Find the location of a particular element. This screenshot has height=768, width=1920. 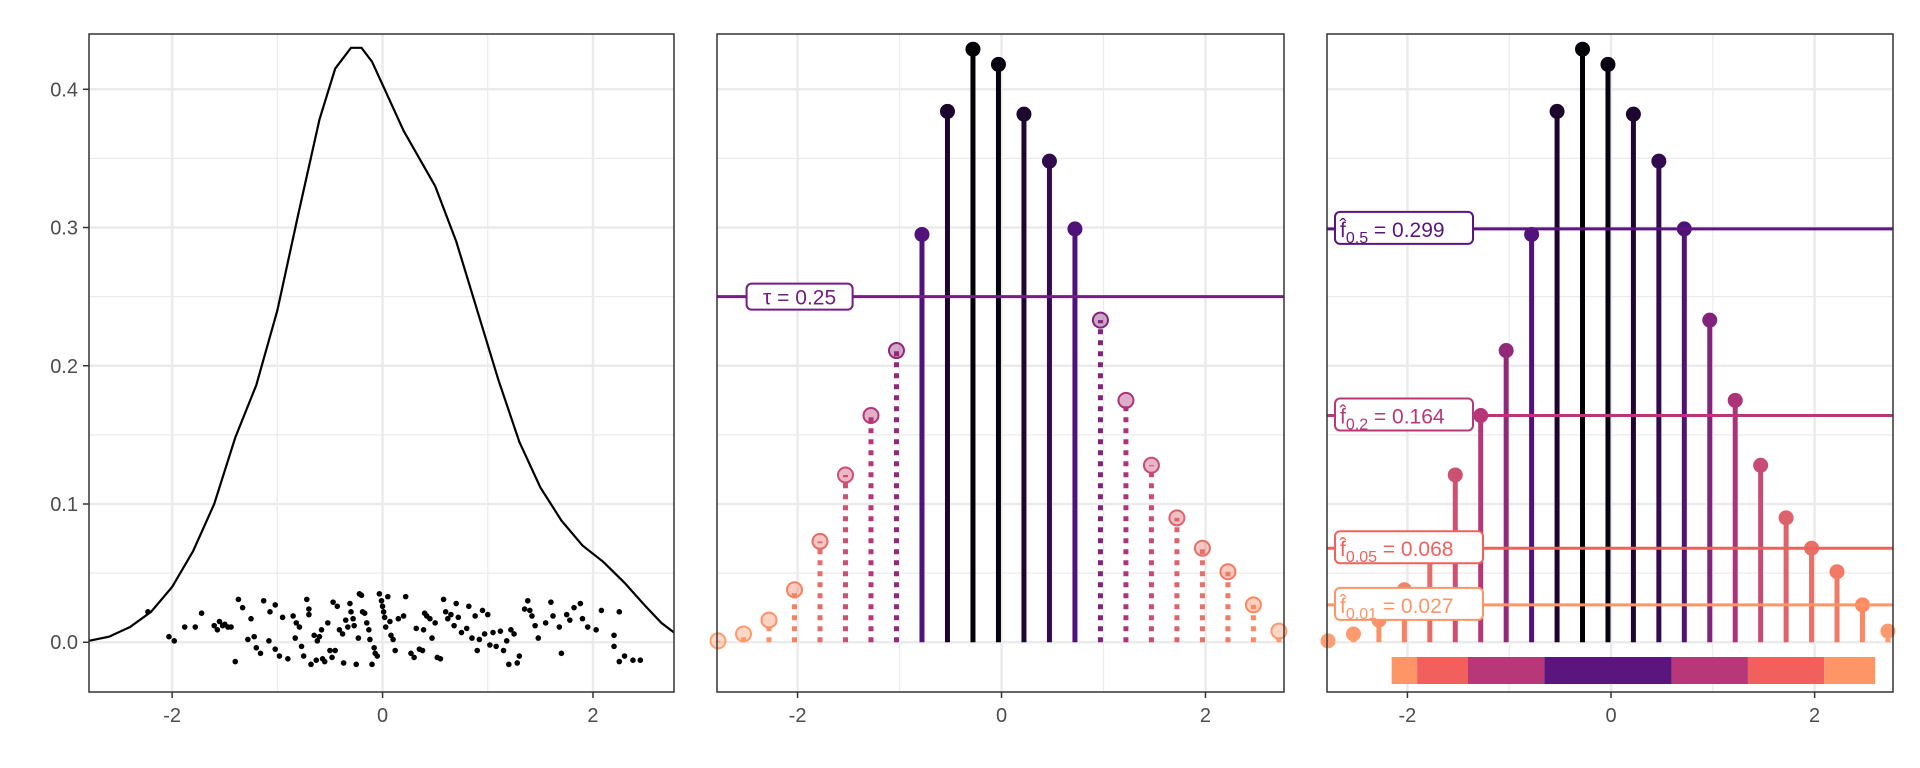

level-subscript: 0.01 is located at coordinates (1361, 614).